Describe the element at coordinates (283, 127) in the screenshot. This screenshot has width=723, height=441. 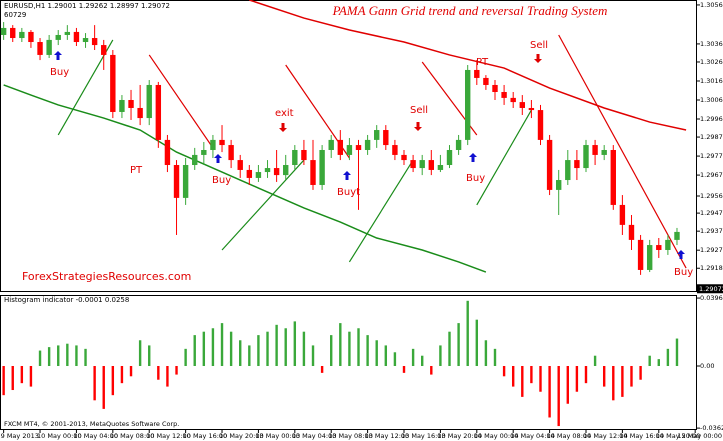
I see `sell-arrow` at that location.